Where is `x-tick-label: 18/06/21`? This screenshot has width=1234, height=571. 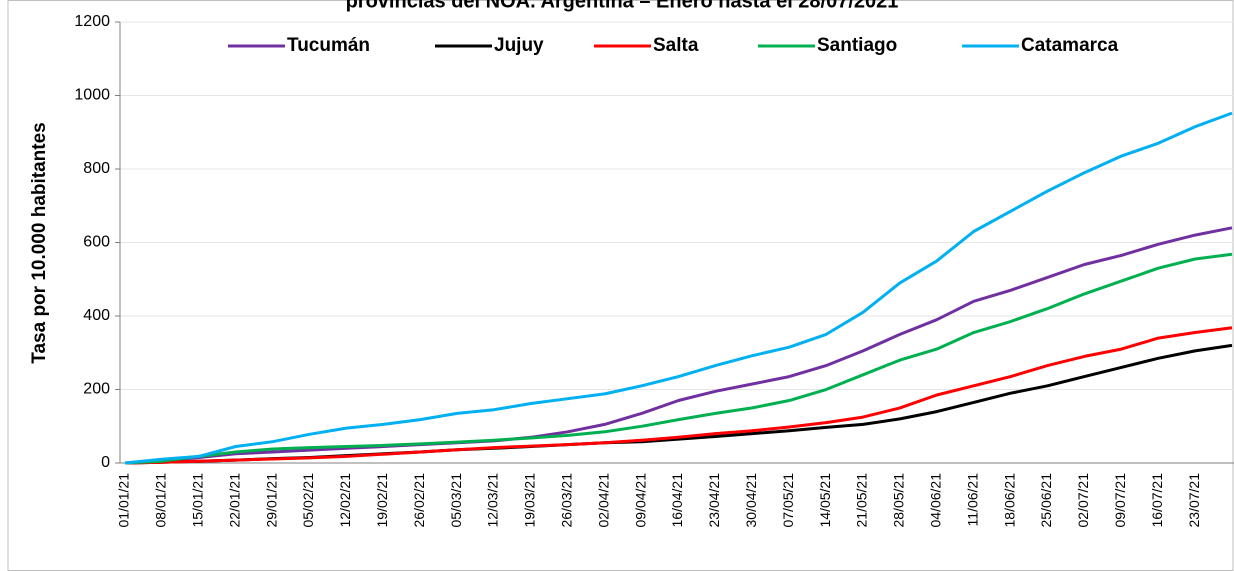
x-tick-label: 18/06/21 is located at coordinates (1009, 500).